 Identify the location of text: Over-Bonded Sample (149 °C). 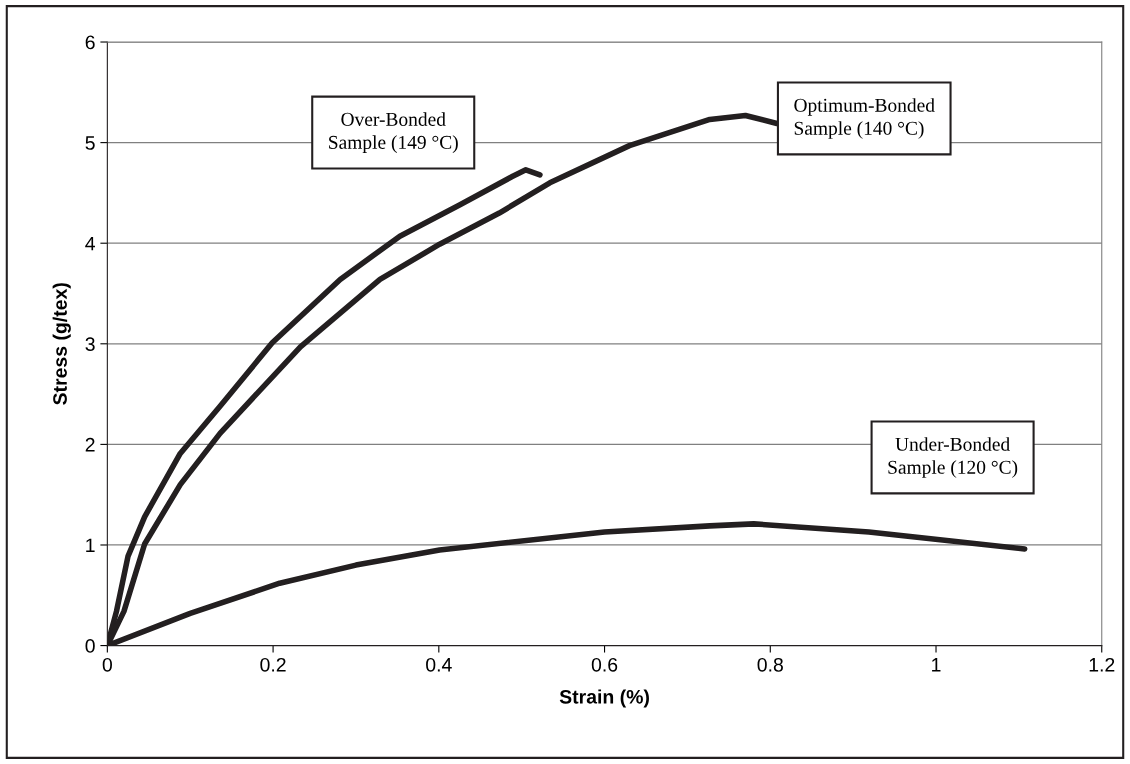
(393, 132).